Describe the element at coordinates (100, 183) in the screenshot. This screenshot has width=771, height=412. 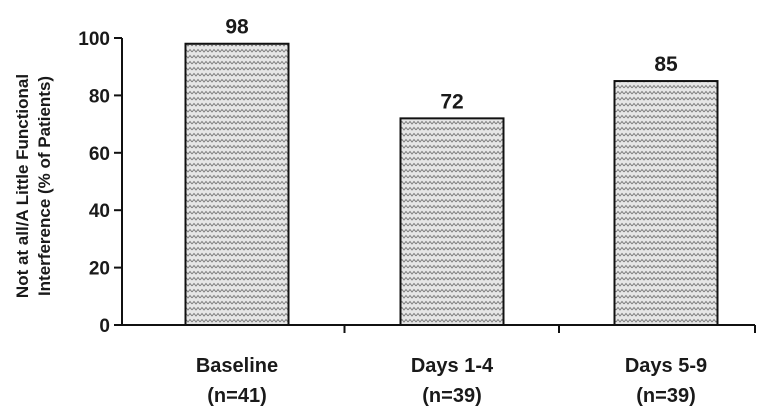
I see `y-axis: 0 20 40 60 80 100` at that location.